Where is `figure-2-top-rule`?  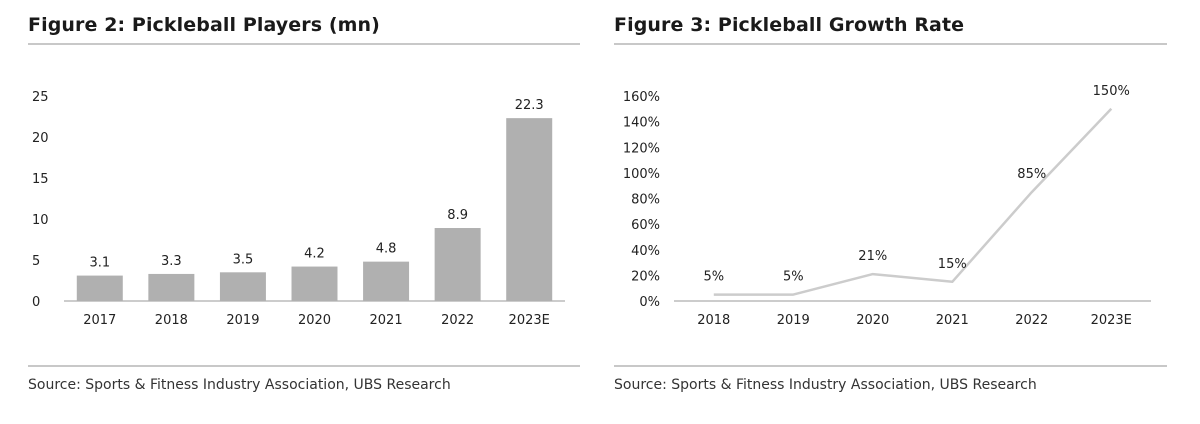 figure-2-top-rule is located at coordinates (304, 44).